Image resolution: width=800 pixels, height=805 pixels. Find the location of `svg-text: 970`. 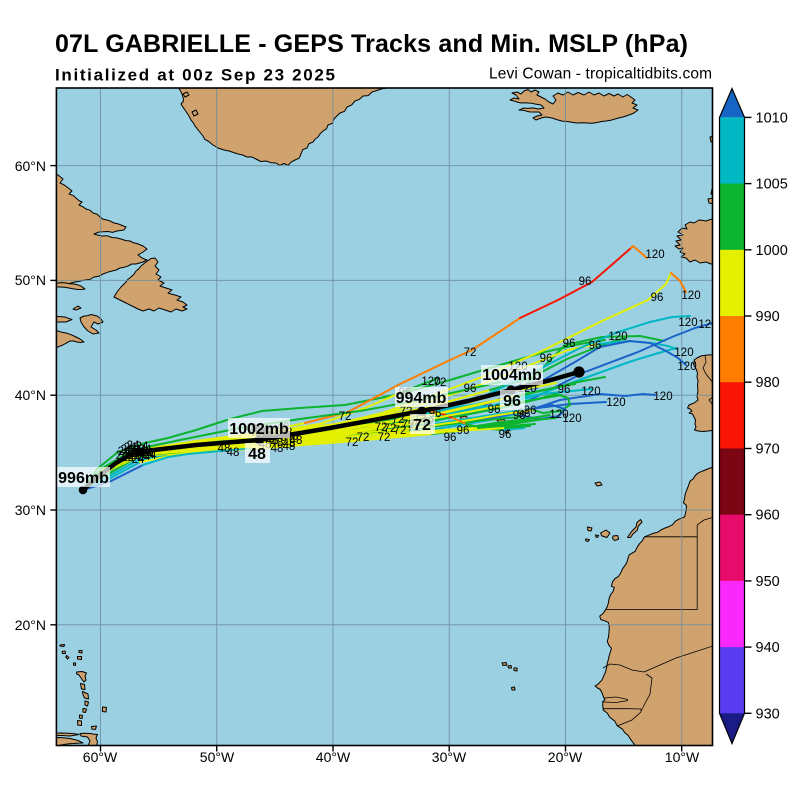

svg-text: 970 is located at coordinates (768, 450).